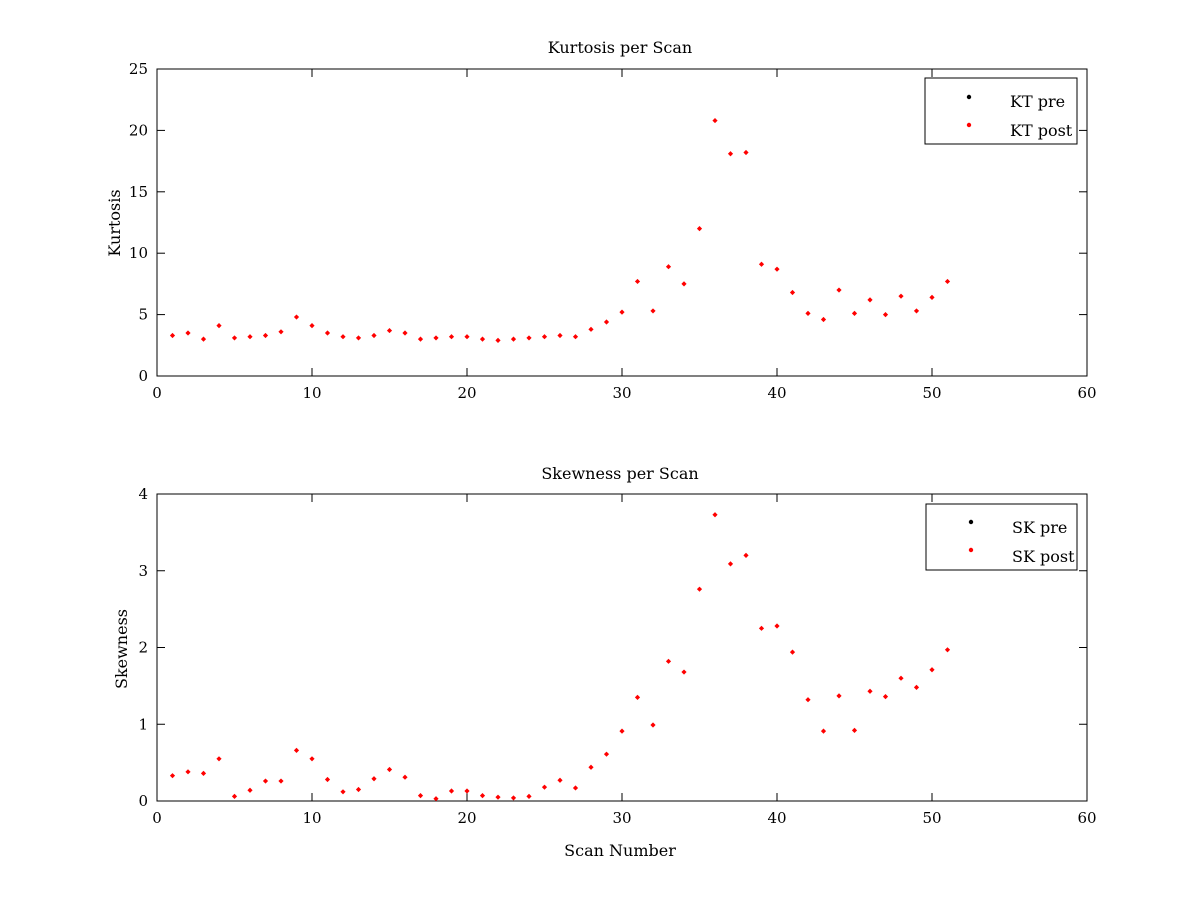  Describe the element at coordinates (1039, 527) in the screenshot. I see `legend-label-sk-pre: SK pre` at that location.